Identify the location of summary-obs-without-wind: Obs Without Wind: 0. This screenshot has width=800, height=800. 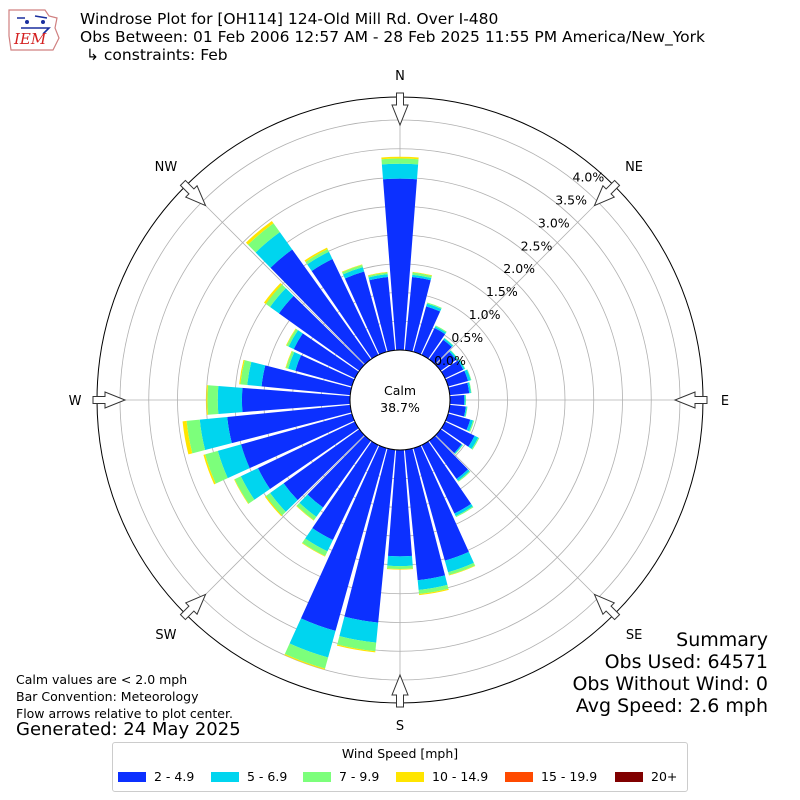
(670, 684).